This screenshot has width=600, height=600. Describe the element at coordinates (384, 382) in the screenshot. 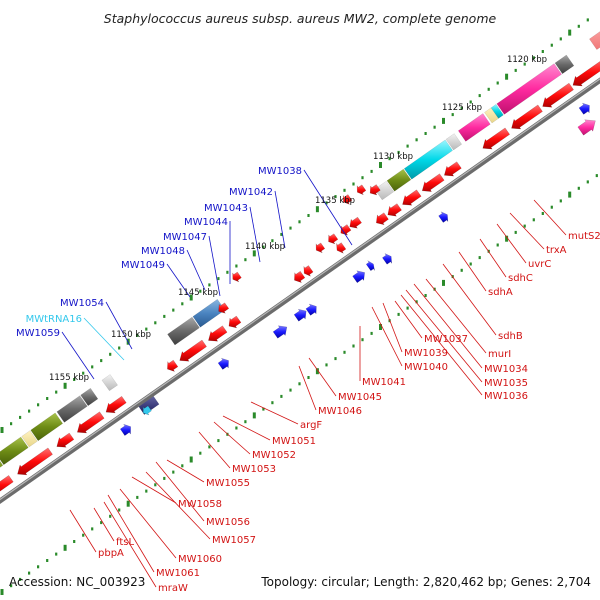

I see `reverse-label-MW1041: MW1041` at that location.